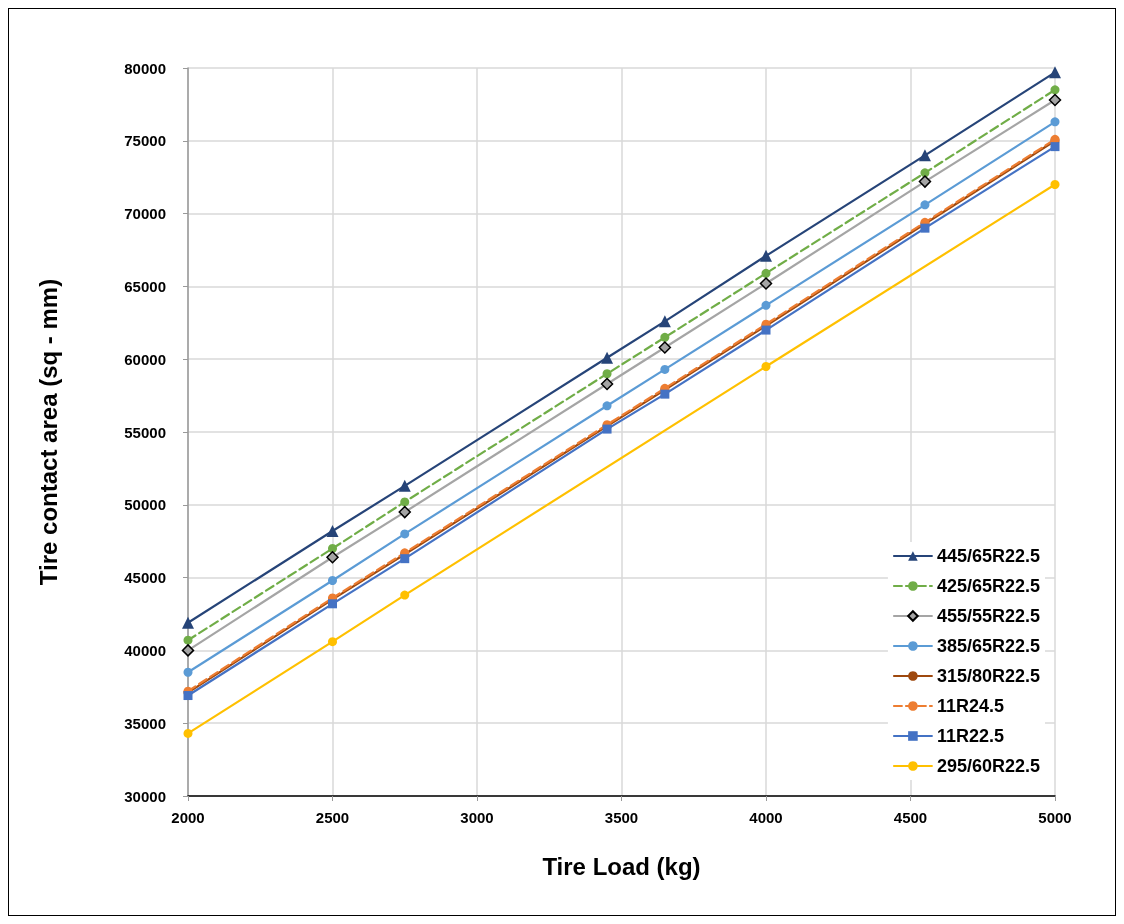 The image size is (1124, 924). I want to click on x-tick-label: 2500, so click(332, 817).